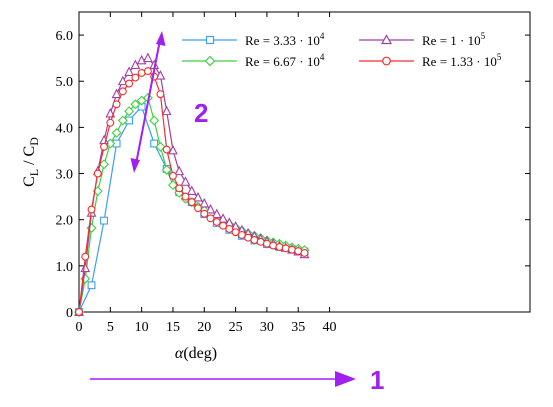  What do you see at coordinates (298, 327) in the screenshot?
I see `x-tick-label: 35` at bounding box center [298, 327].